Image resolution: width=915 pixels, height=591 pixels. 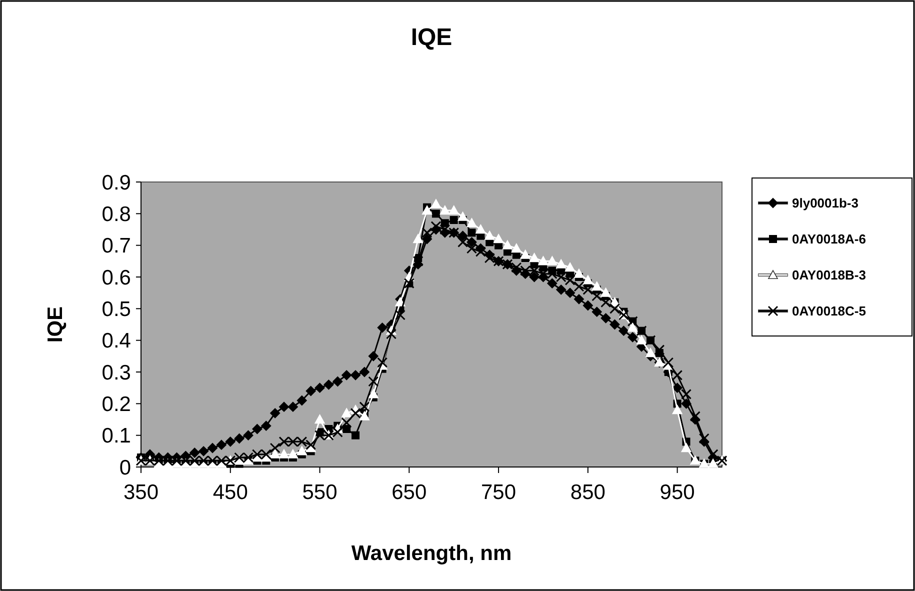 What do you see at coordinates (116, 310) in the screenshot?
I see `y-tick-label: 0.5` at bounding box center [116, 310].